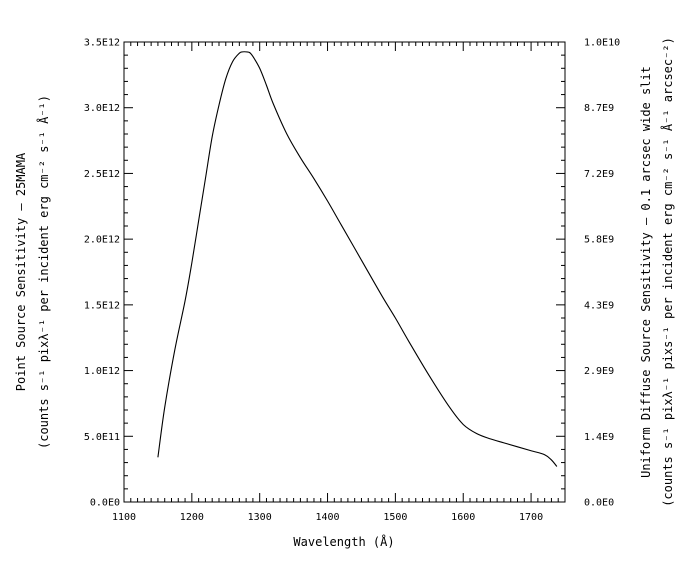 This screenshot has width=692, height=572. Describe the element at coordinates (599, 174) in the screenshot. I see `y-right-tick-label: 7.2E9` at that location.